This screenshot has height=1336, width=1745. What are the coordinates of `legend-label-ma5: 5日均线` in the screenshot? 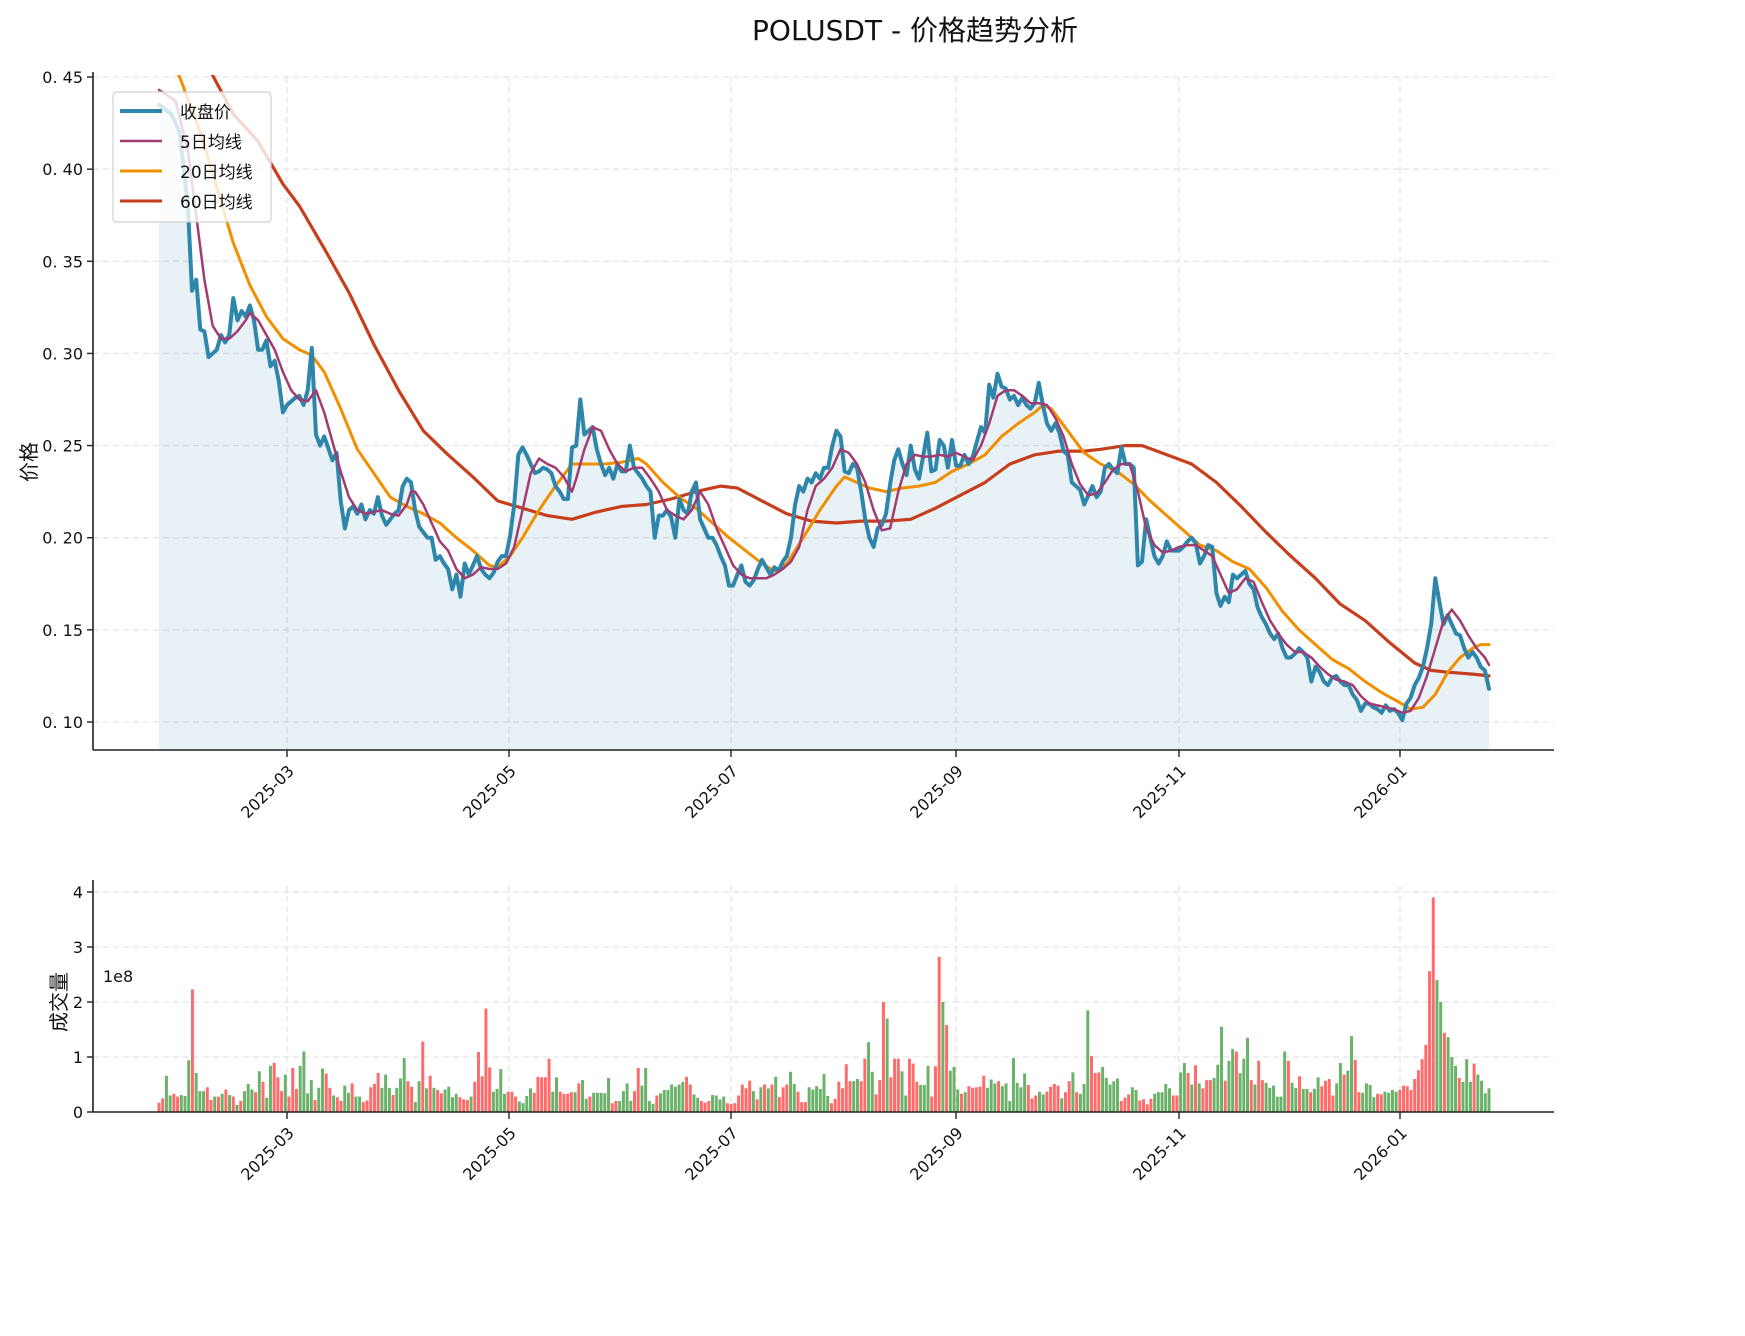 It's located at (211, 143).